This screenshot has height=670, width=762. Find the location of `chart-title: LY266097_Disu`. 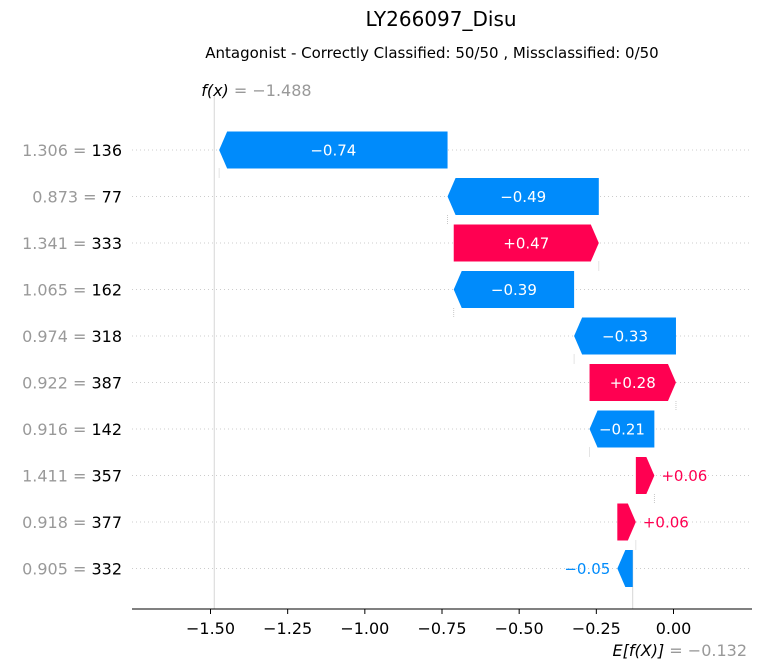

chart-title: LY266097_Disu is located at coordinates (440, 19).